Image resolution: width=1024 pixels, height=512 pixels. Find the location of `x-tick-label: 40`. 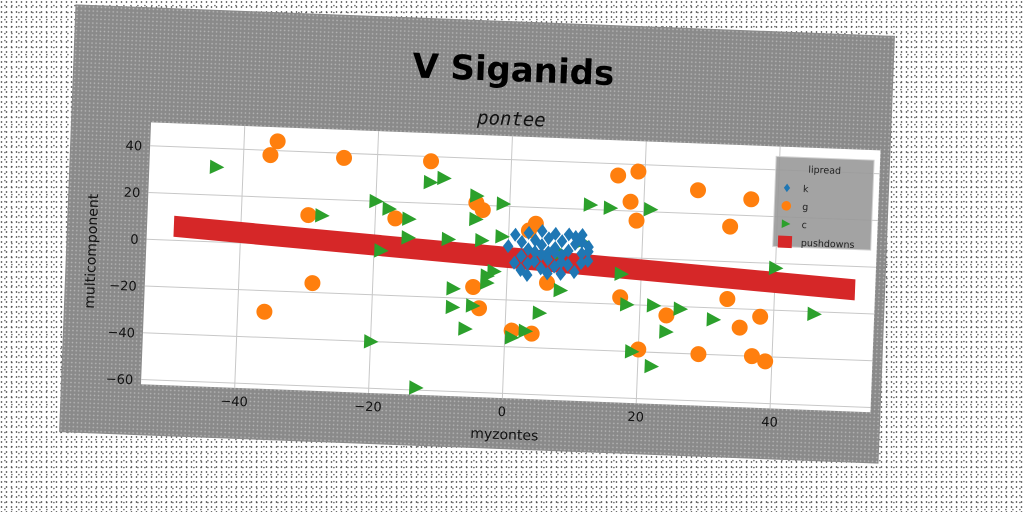

x-tick-label: 40 is located at coordinates (769, 423).